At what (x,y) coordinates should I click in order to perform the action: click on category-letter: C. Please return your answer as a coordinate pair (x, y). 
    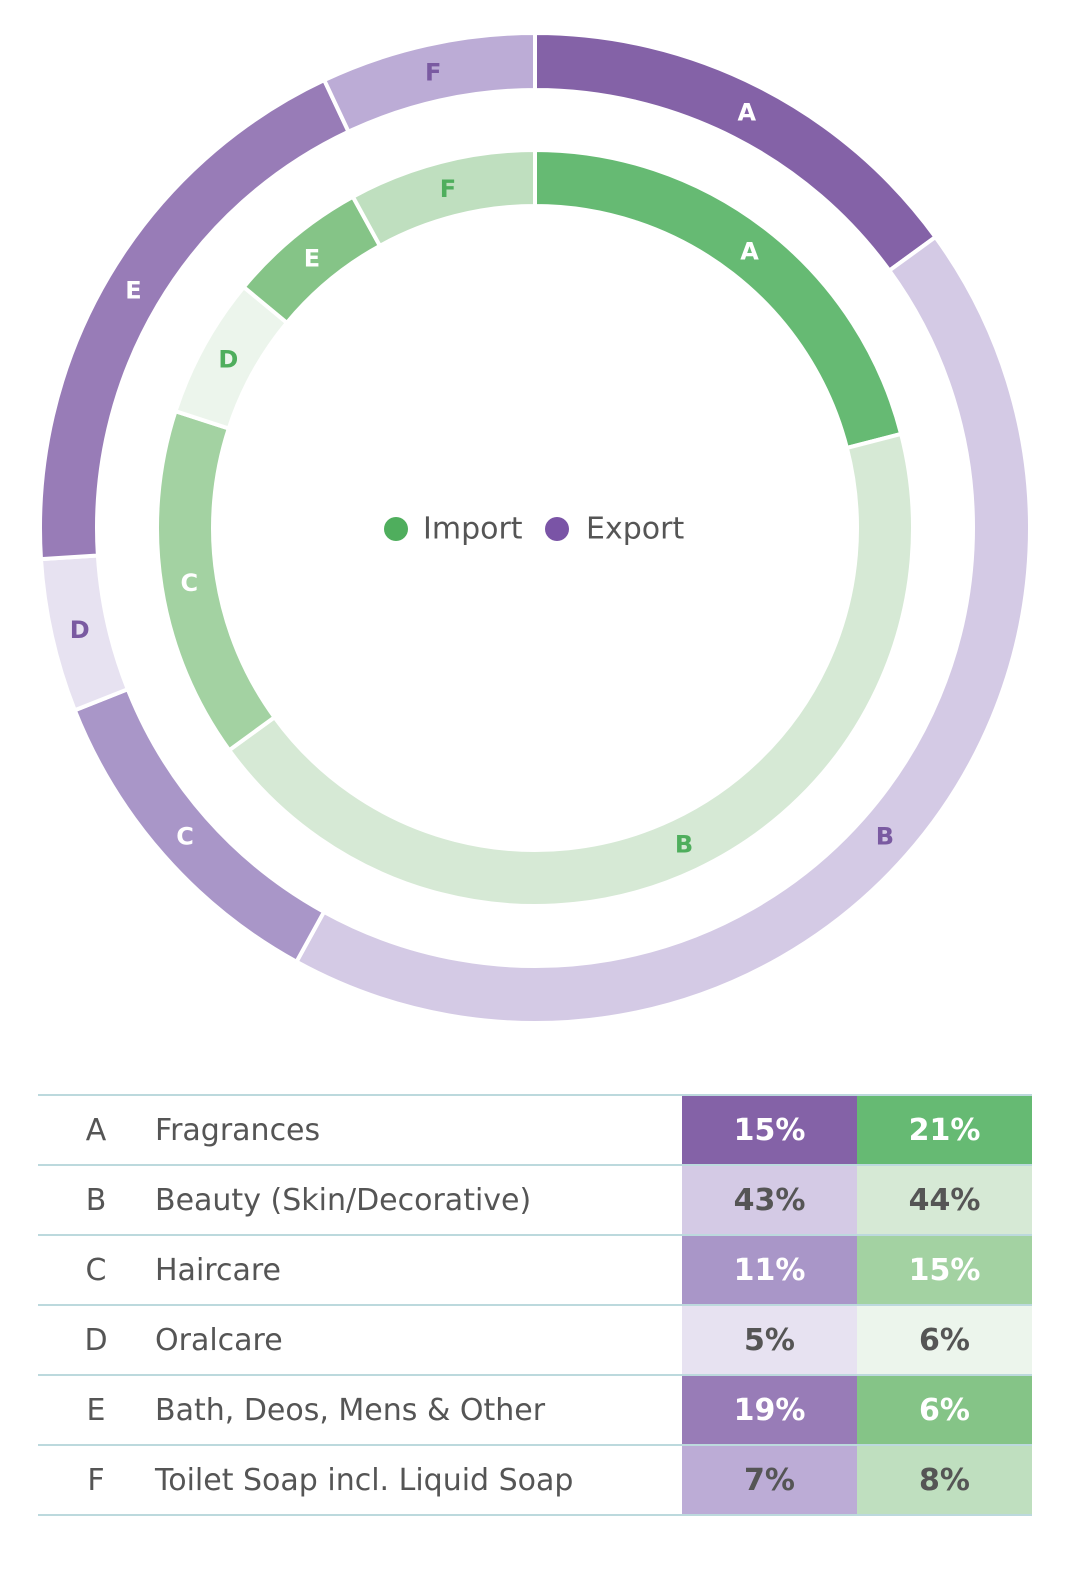
    Looking at the image, I should click on (96, 1269).